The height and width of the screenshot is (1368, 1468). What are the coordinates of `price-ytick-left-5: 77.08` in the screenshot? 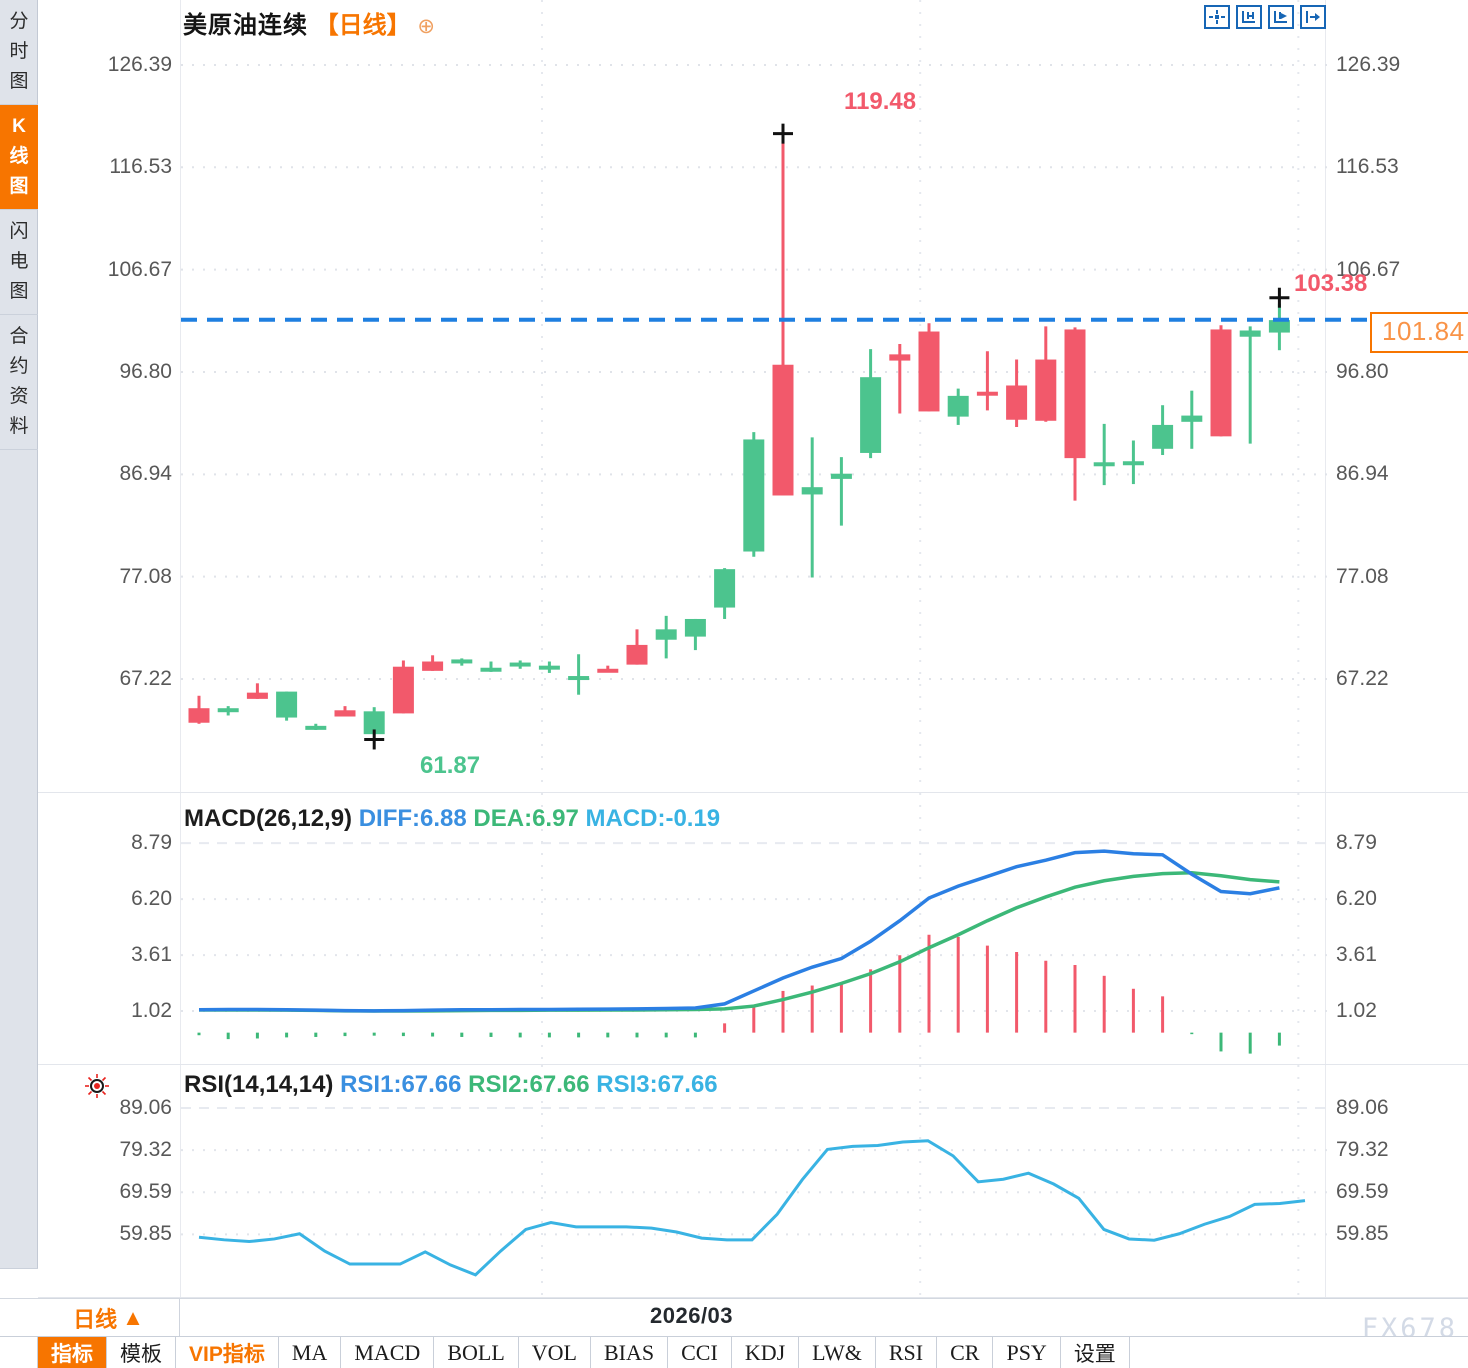 It's located at (145, 576).